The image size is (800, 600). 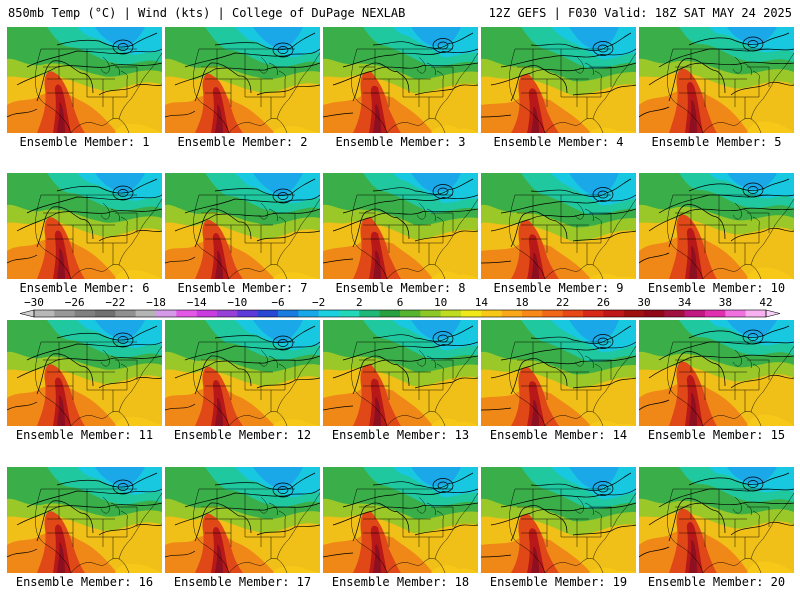 I want to click on colorbar-tick-label: 34, so click(x=685, y=302).